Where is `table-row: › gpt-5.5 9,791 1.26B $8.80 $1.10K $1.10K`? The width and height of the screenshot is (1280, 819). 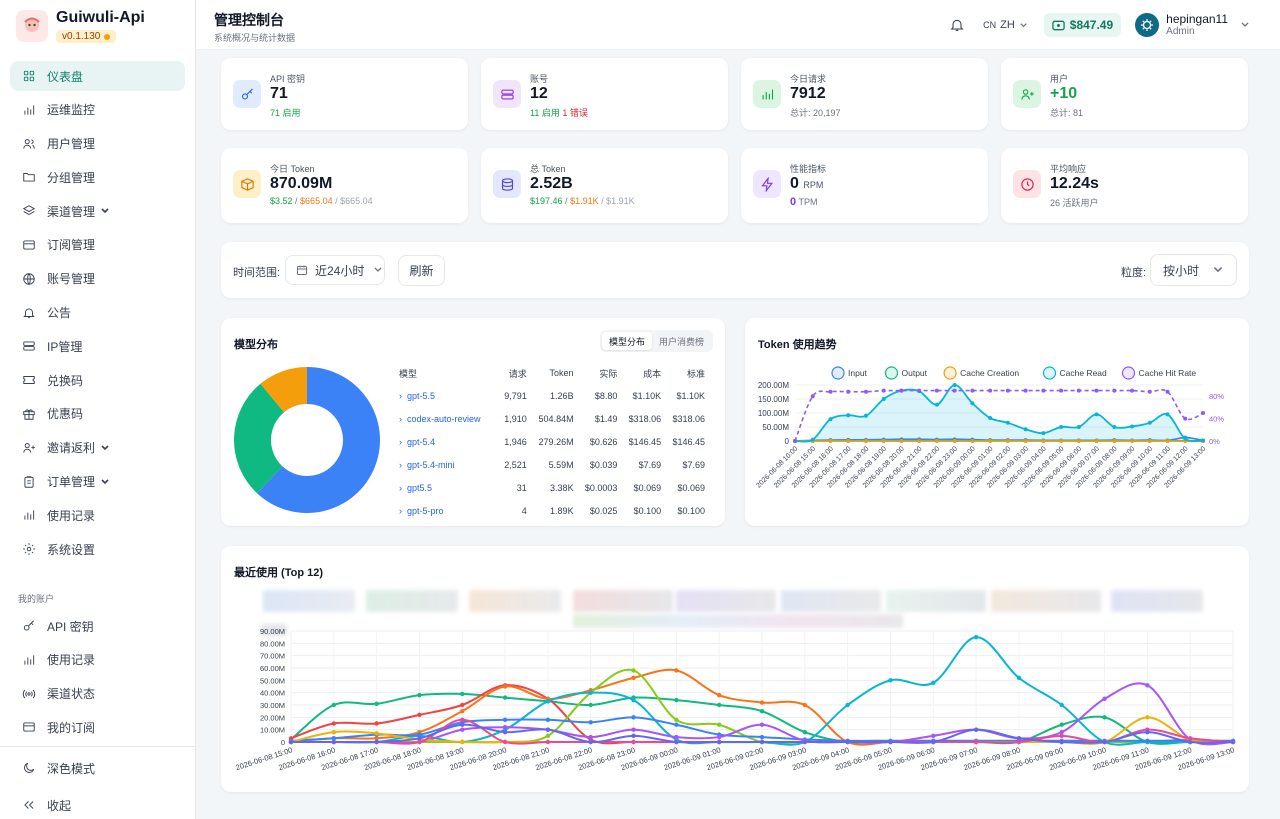 table-row: › gpt-5.5 9,791 1.26B $8.80 $1.10K $1.10K is located at coordinates (554, 395).